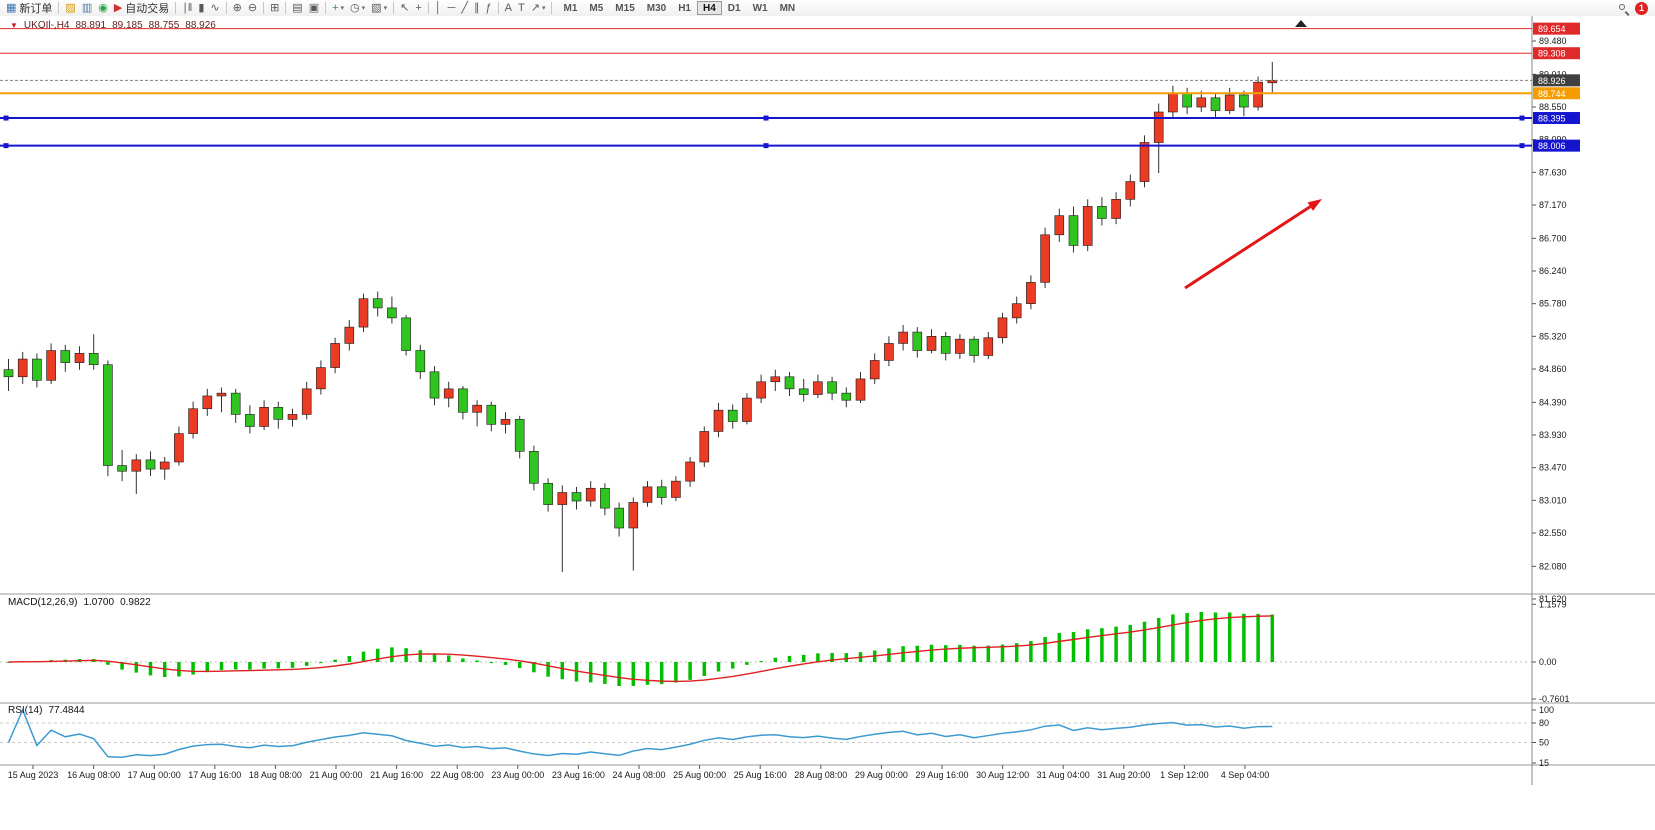 The image size is (1655, 830). I want to click on text-label-button: T, so click(521, 8).